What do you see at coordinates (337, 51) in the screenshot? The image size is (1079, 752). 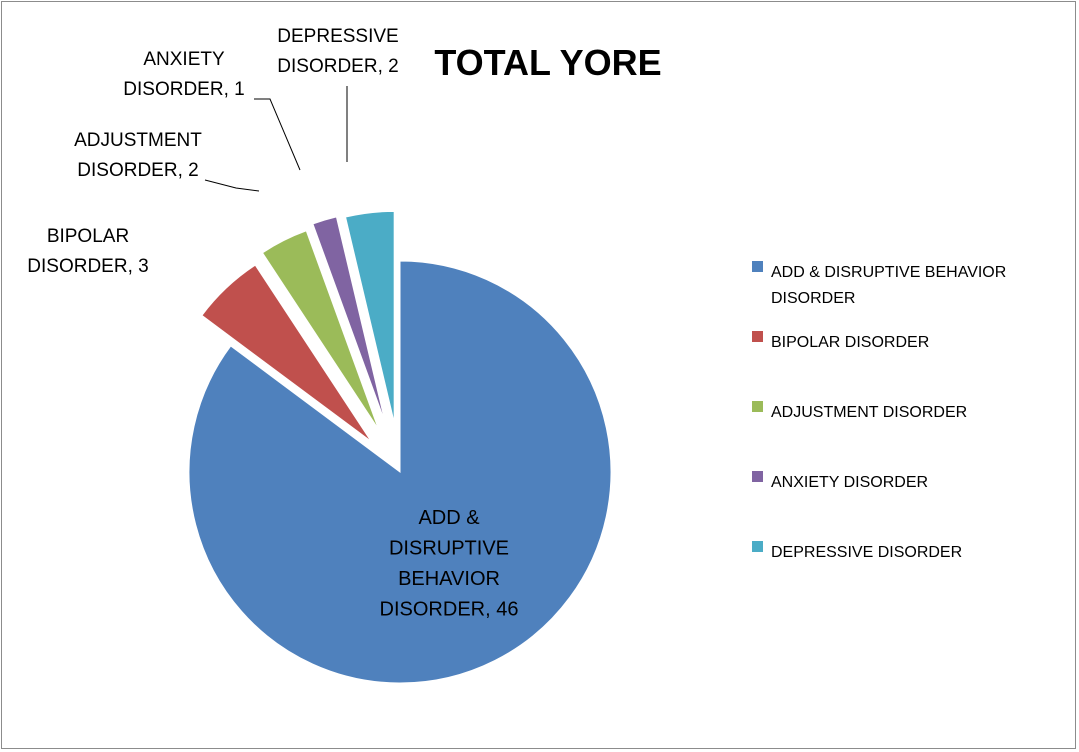 I see `data-label-depressive-disorder: DEPRESSIVE DISORDER, 2` at bounding box center [337, 51].